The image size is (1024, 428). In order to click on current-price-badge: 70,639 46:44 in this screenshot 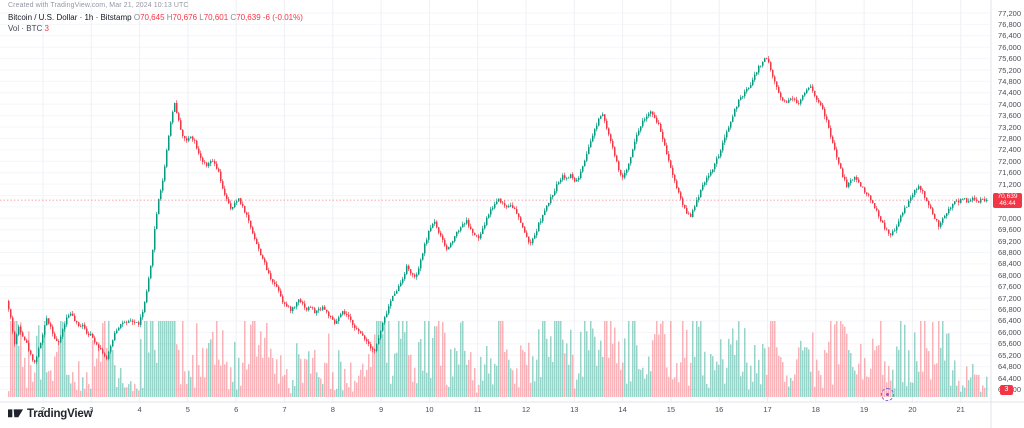, I will do `click(1007, 200)`.